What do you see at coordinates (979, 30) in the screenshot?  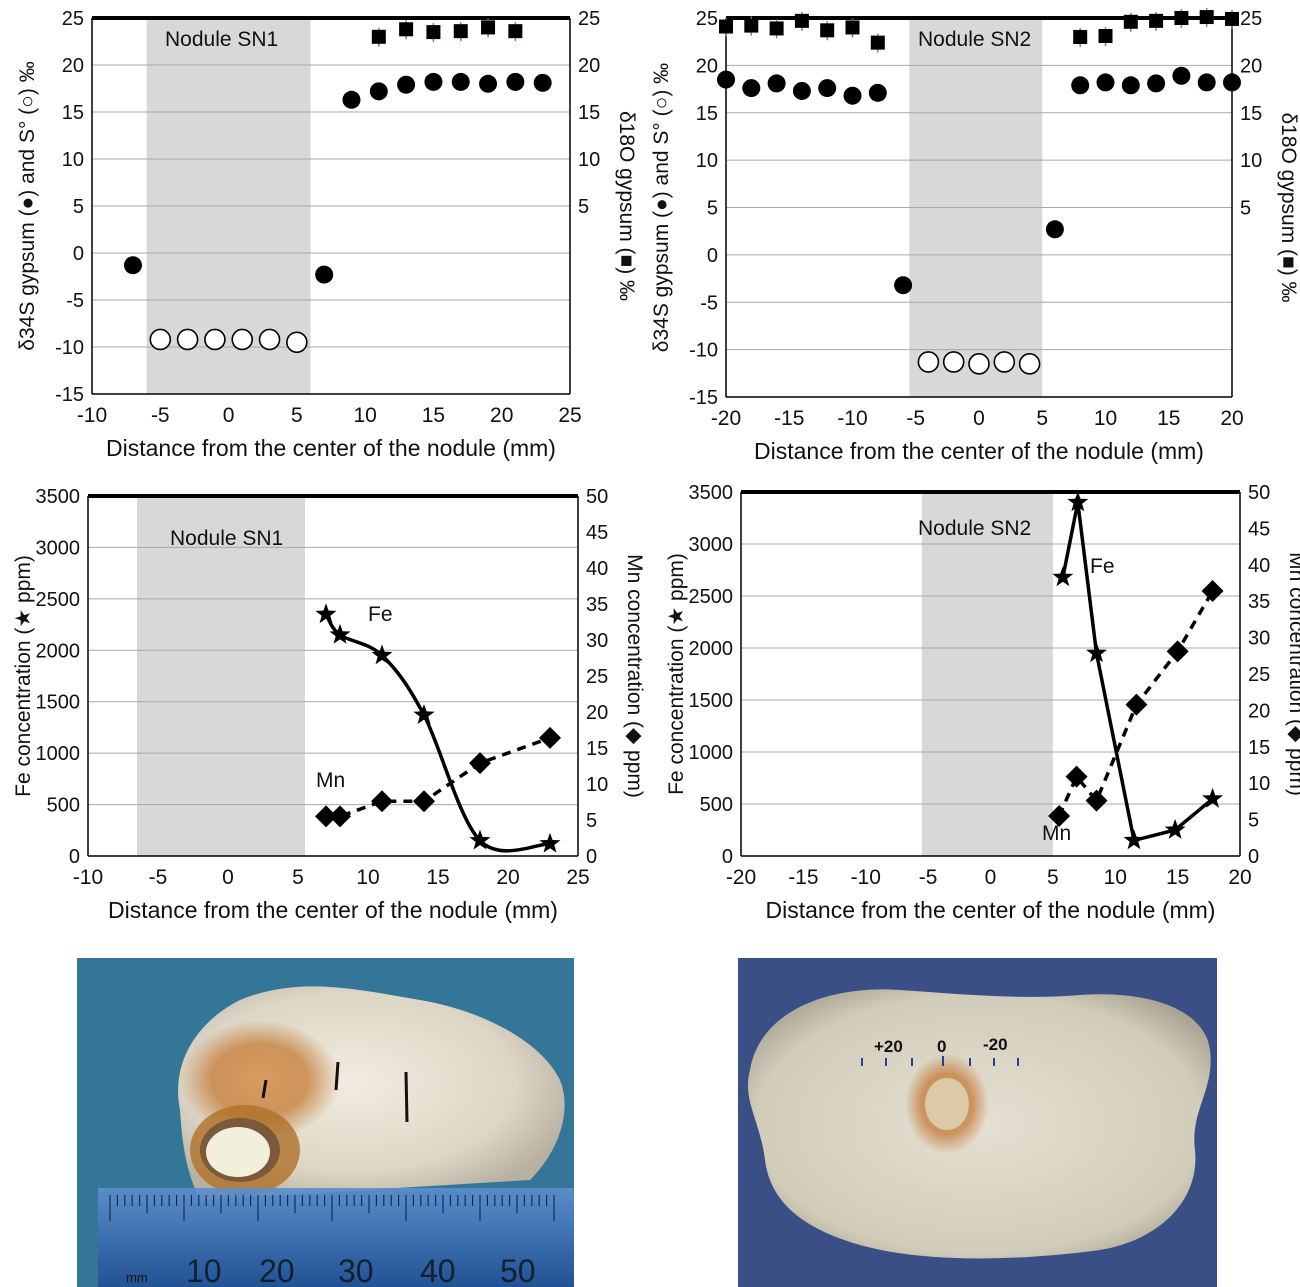 I see `series--18o-gypsum` at bounding box center [979, 30].